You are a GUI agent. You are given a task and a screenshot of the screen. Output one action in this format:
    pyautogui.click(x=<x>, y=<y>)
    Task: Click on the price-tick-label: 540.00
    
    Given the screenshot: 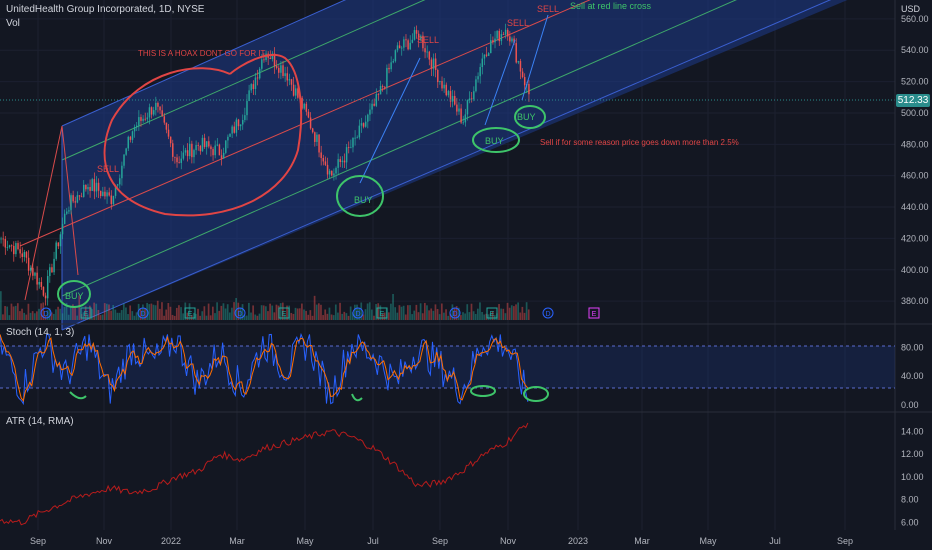 What is the action you would take?
    pyautogui.click(x=915, y=50)
    